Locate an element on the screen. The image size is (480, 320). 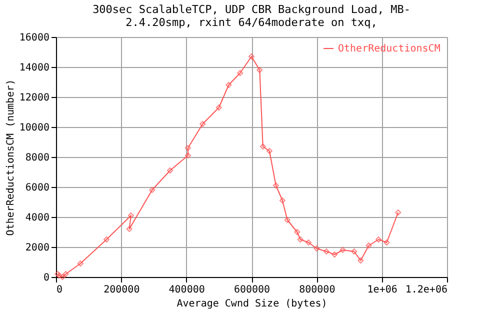
y-tick-label: 0 is located at coordinates (46, 278).